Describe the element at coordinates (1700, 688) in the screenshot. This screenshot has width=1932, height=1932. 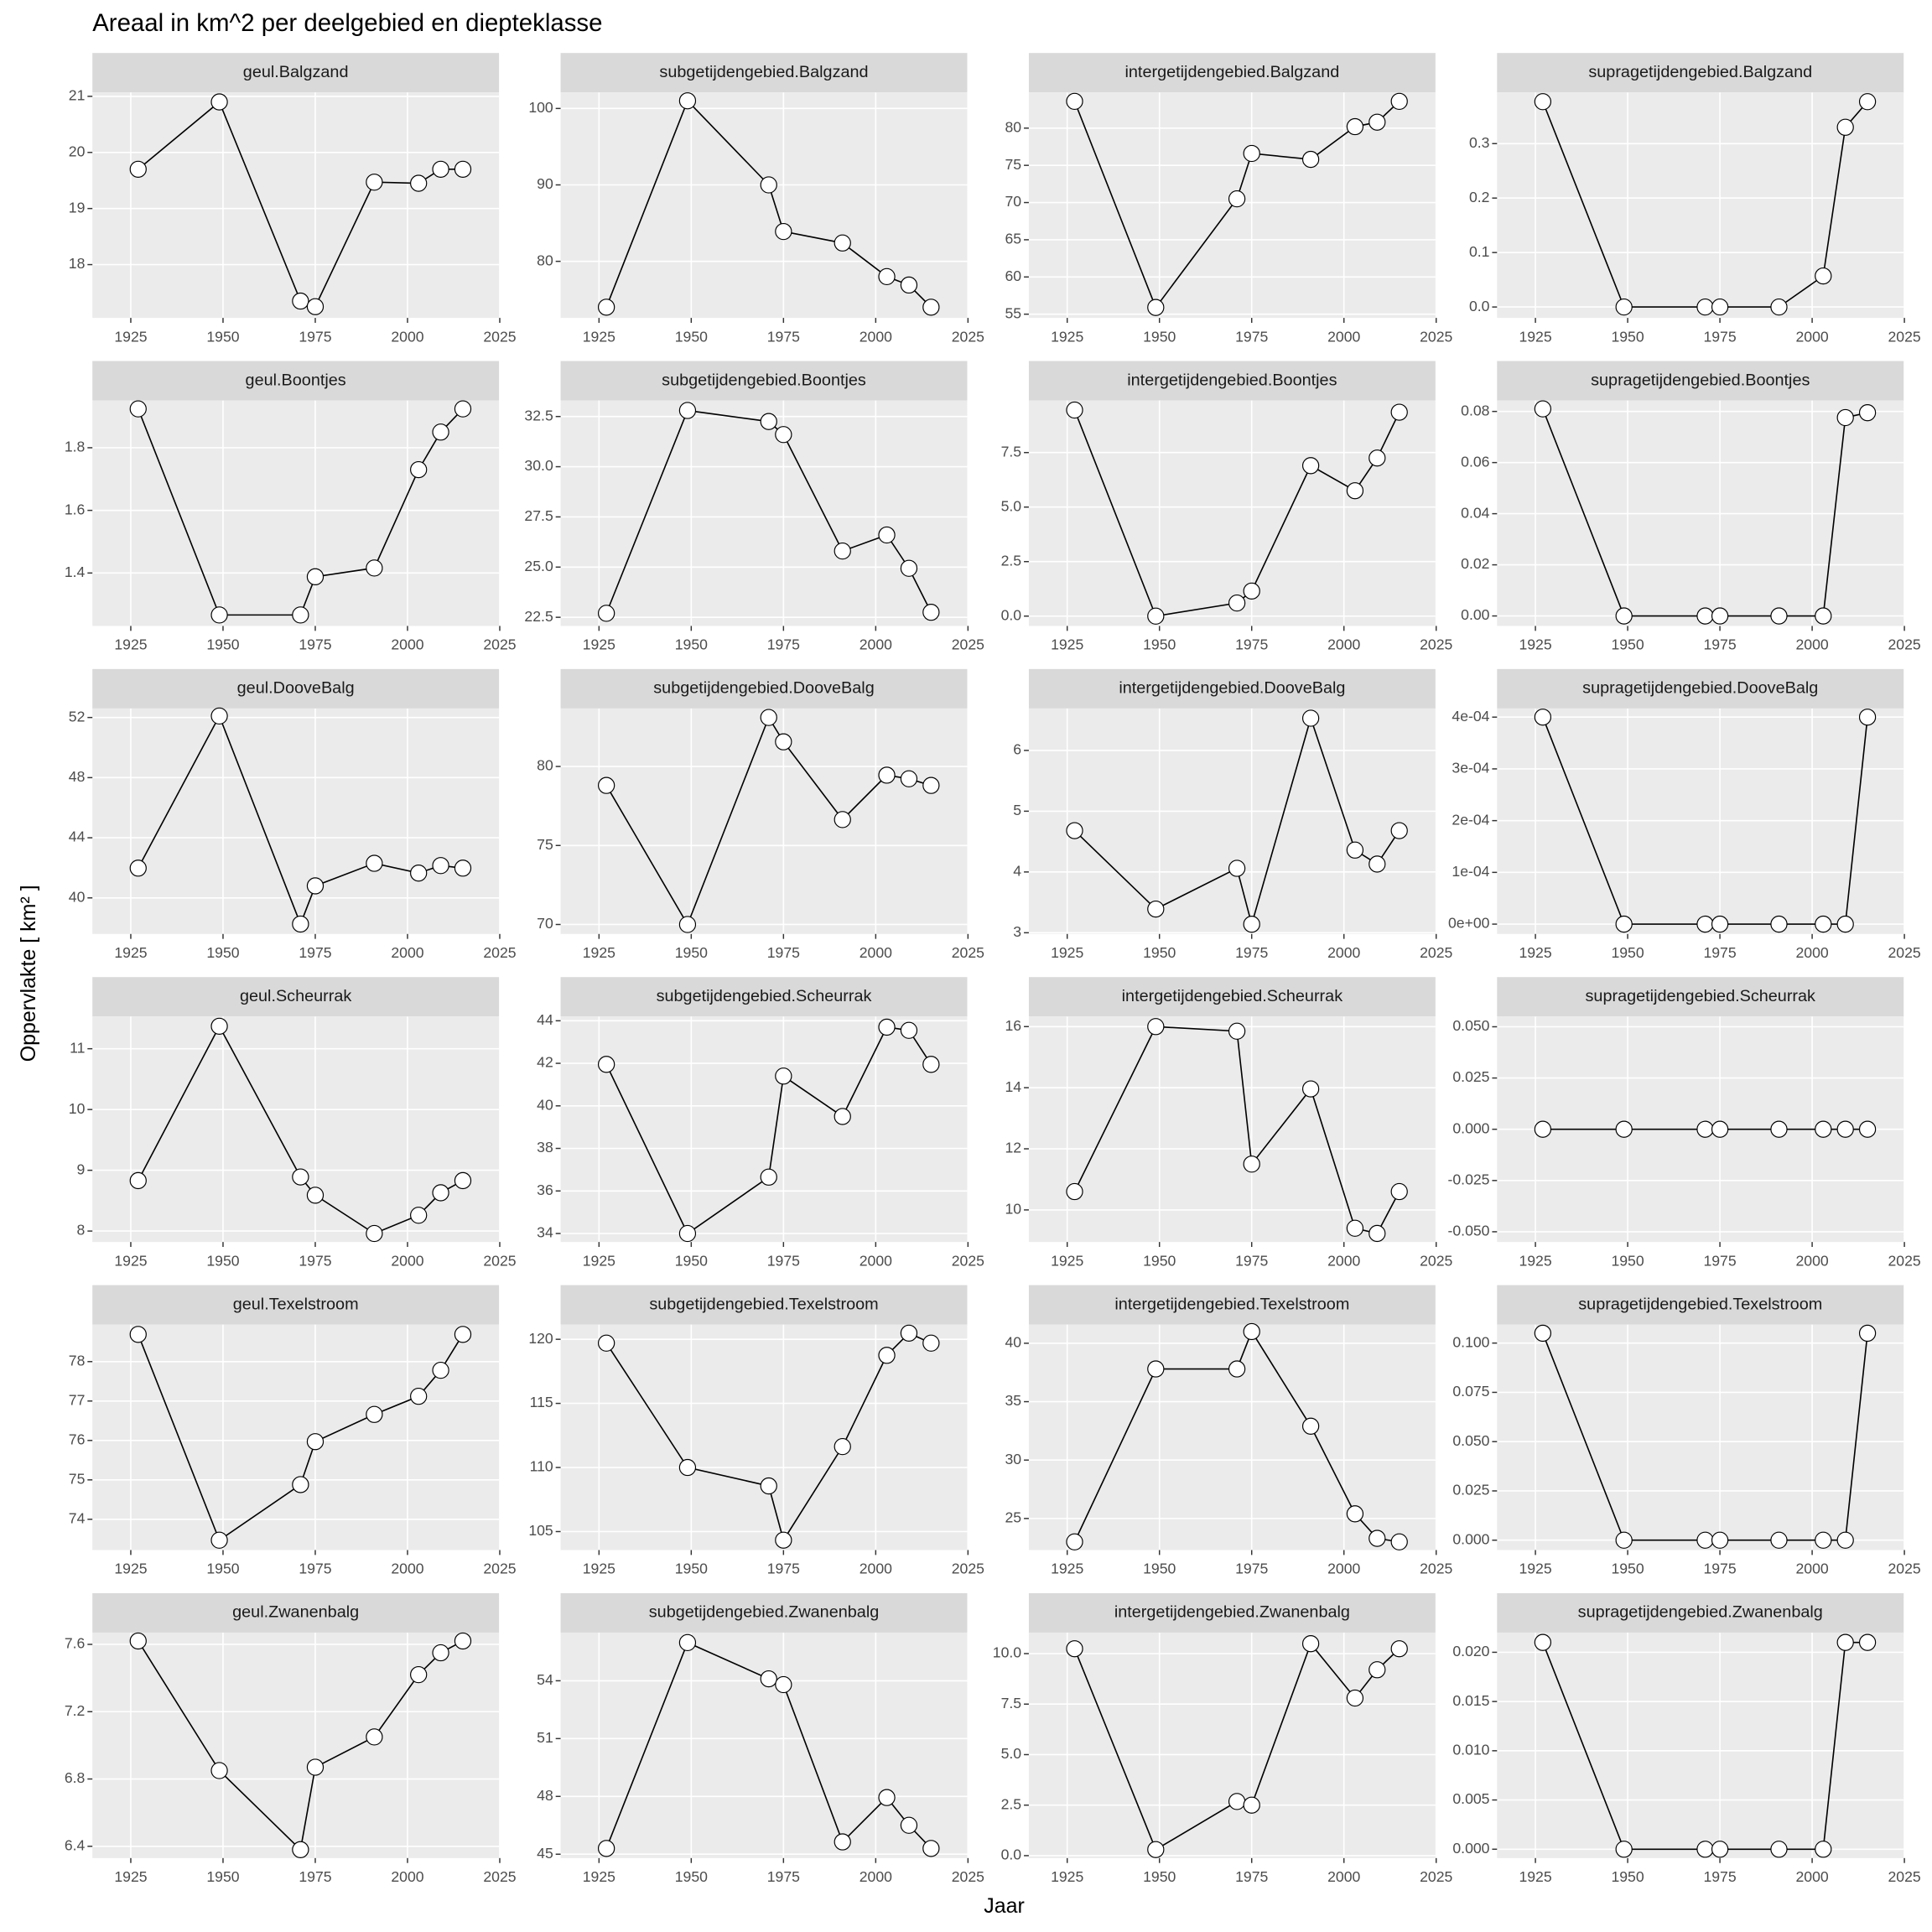
I see `strip-label: supragetijdengebied.DooveBalg` at that location.